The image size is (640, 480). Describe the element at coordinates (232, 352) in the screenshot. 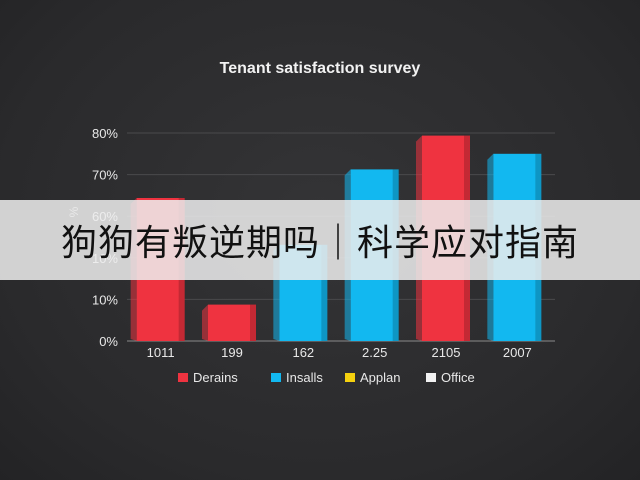

I see `x-tick-label: 199` at that location.